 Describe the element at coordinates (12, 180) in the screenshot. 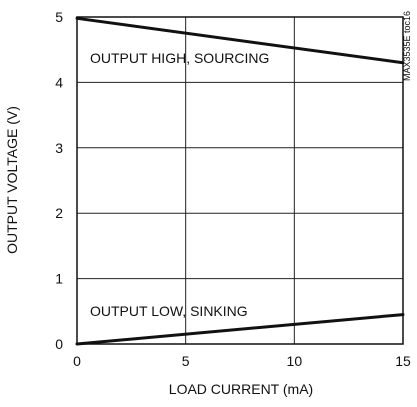

I see `y-axis-title: OUTPUT VOLTAGE (V)` at that location.